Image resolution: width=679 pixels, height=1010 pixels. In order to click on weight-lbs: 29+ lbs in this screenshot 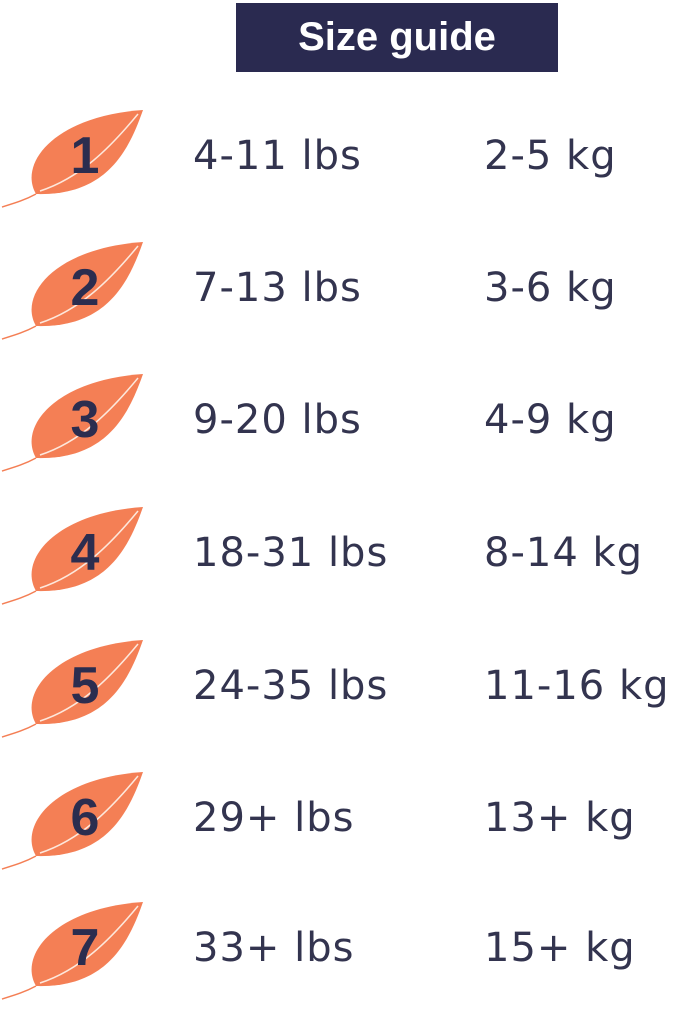, I will do `click(274, 818)`.